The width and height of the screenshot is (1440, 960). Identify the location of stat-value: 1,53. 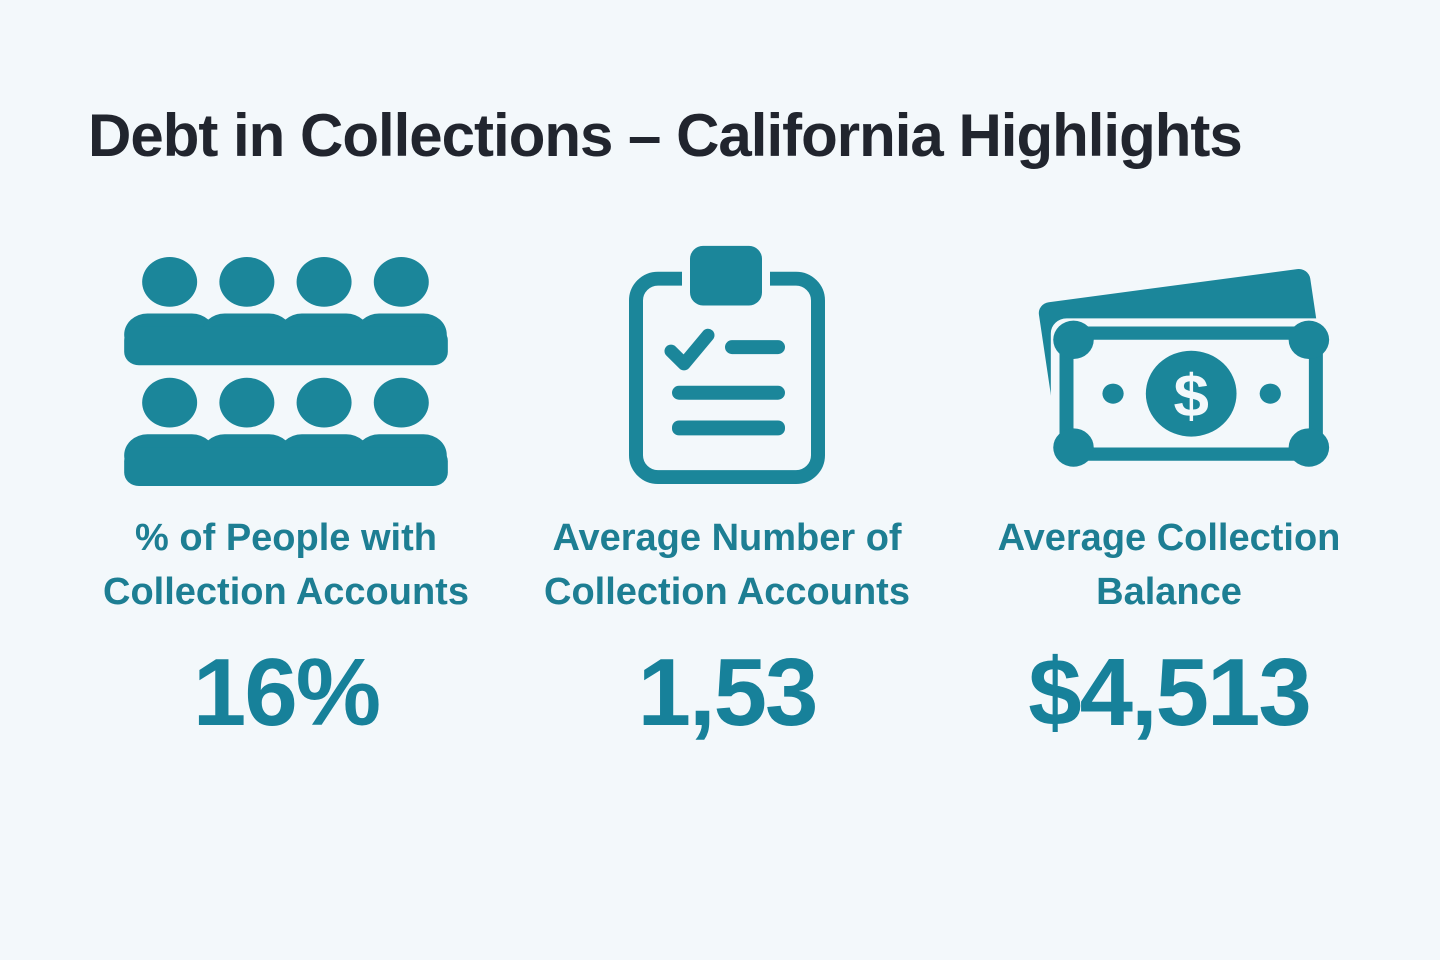
(728, 692).